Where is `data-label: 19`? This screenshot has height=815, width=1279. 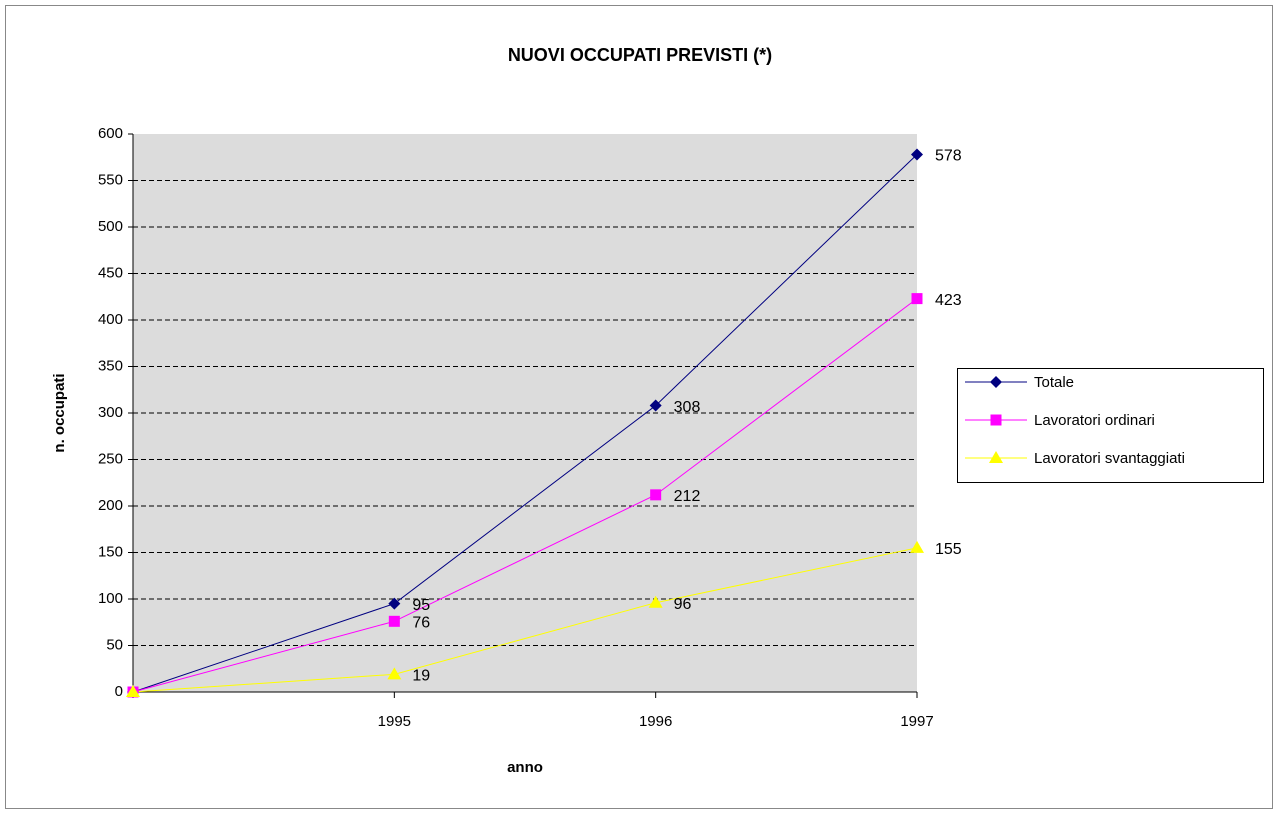 data-label: 19 is located at coordinates (421, 676).